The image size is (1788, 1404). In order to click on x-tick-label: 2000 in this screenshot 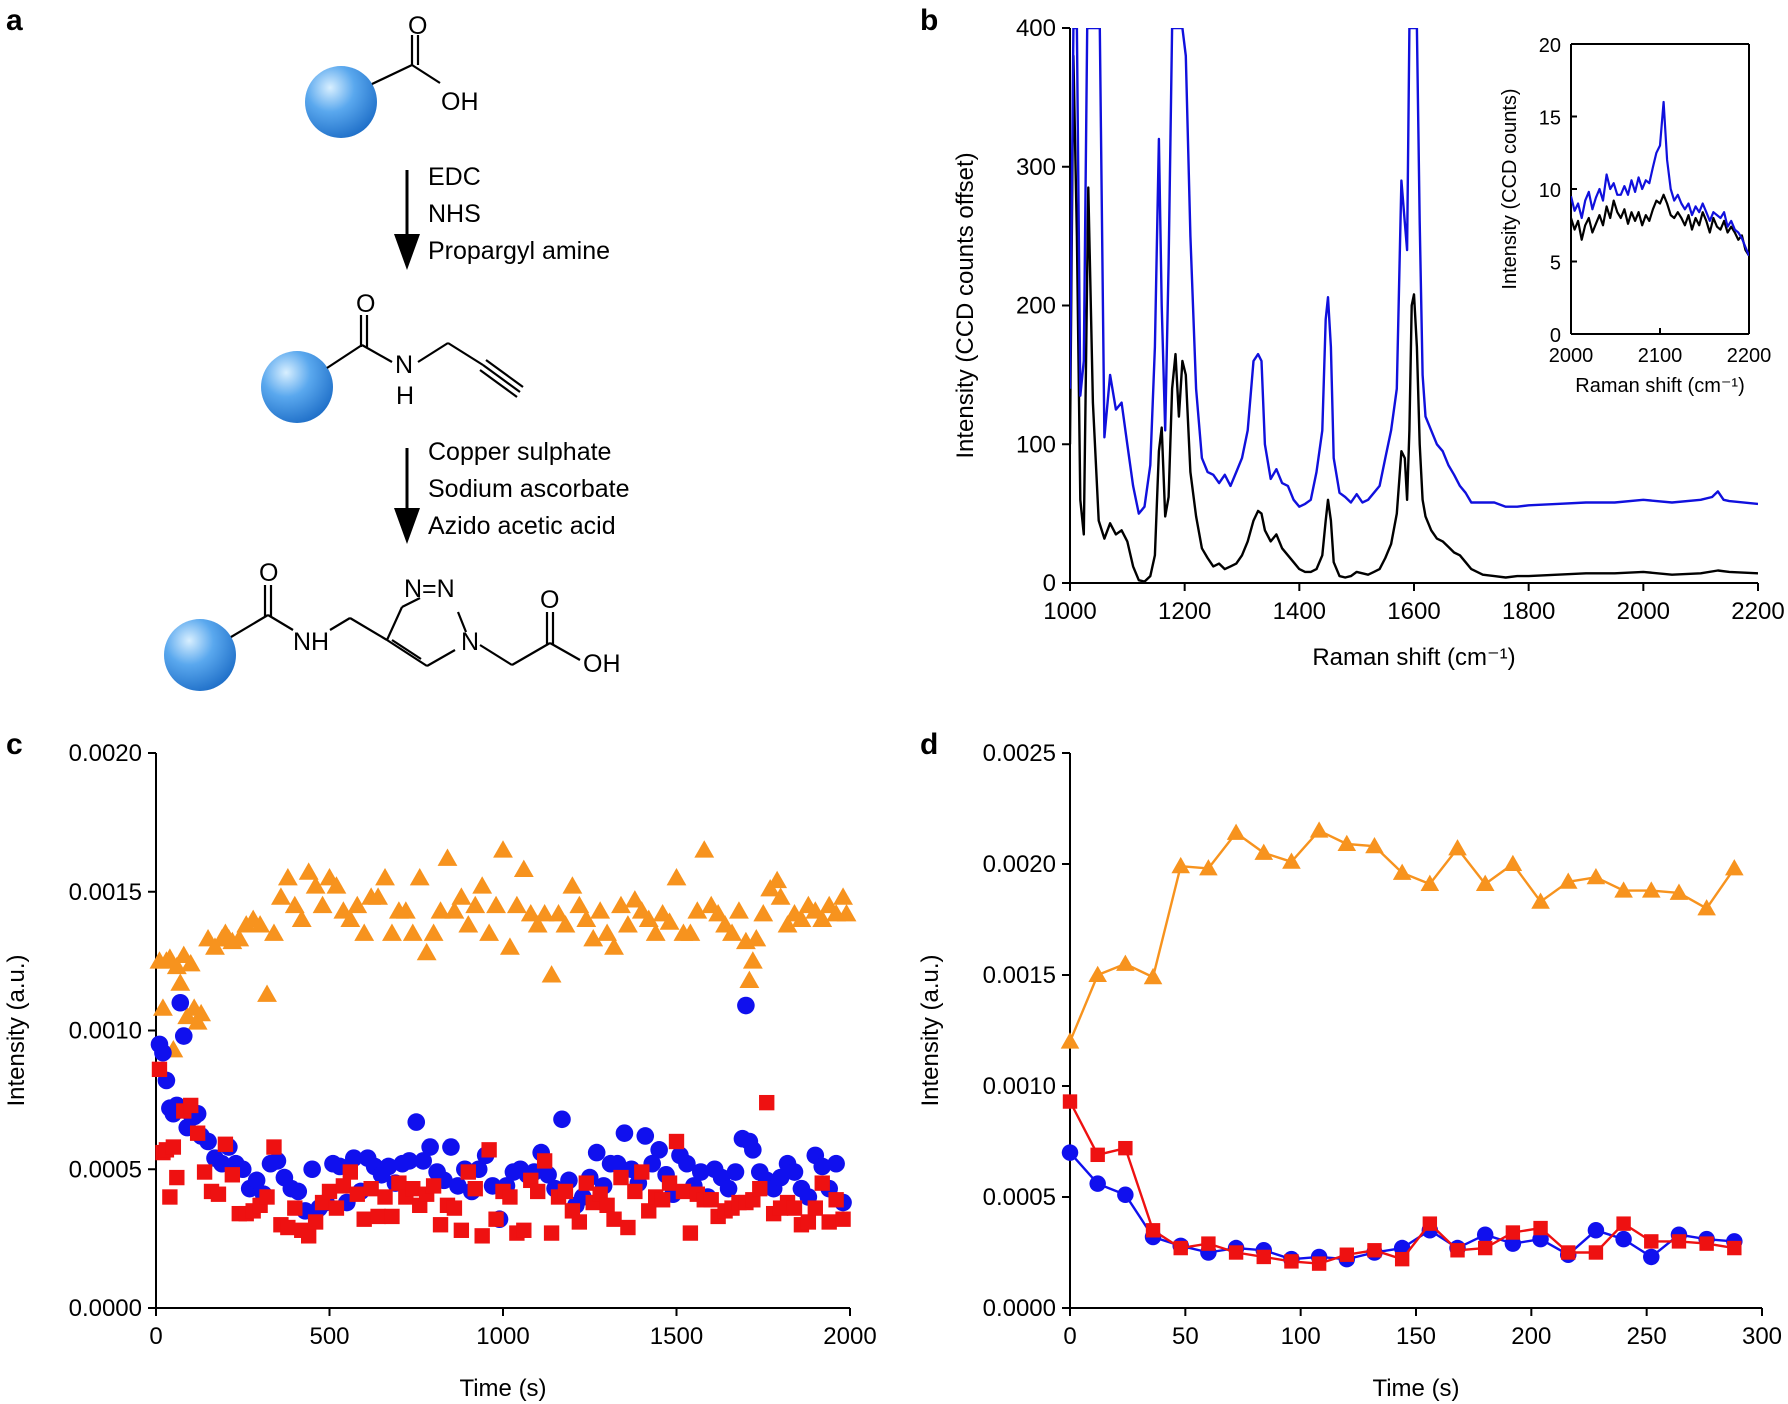, I will do `click(1571, 356)`.